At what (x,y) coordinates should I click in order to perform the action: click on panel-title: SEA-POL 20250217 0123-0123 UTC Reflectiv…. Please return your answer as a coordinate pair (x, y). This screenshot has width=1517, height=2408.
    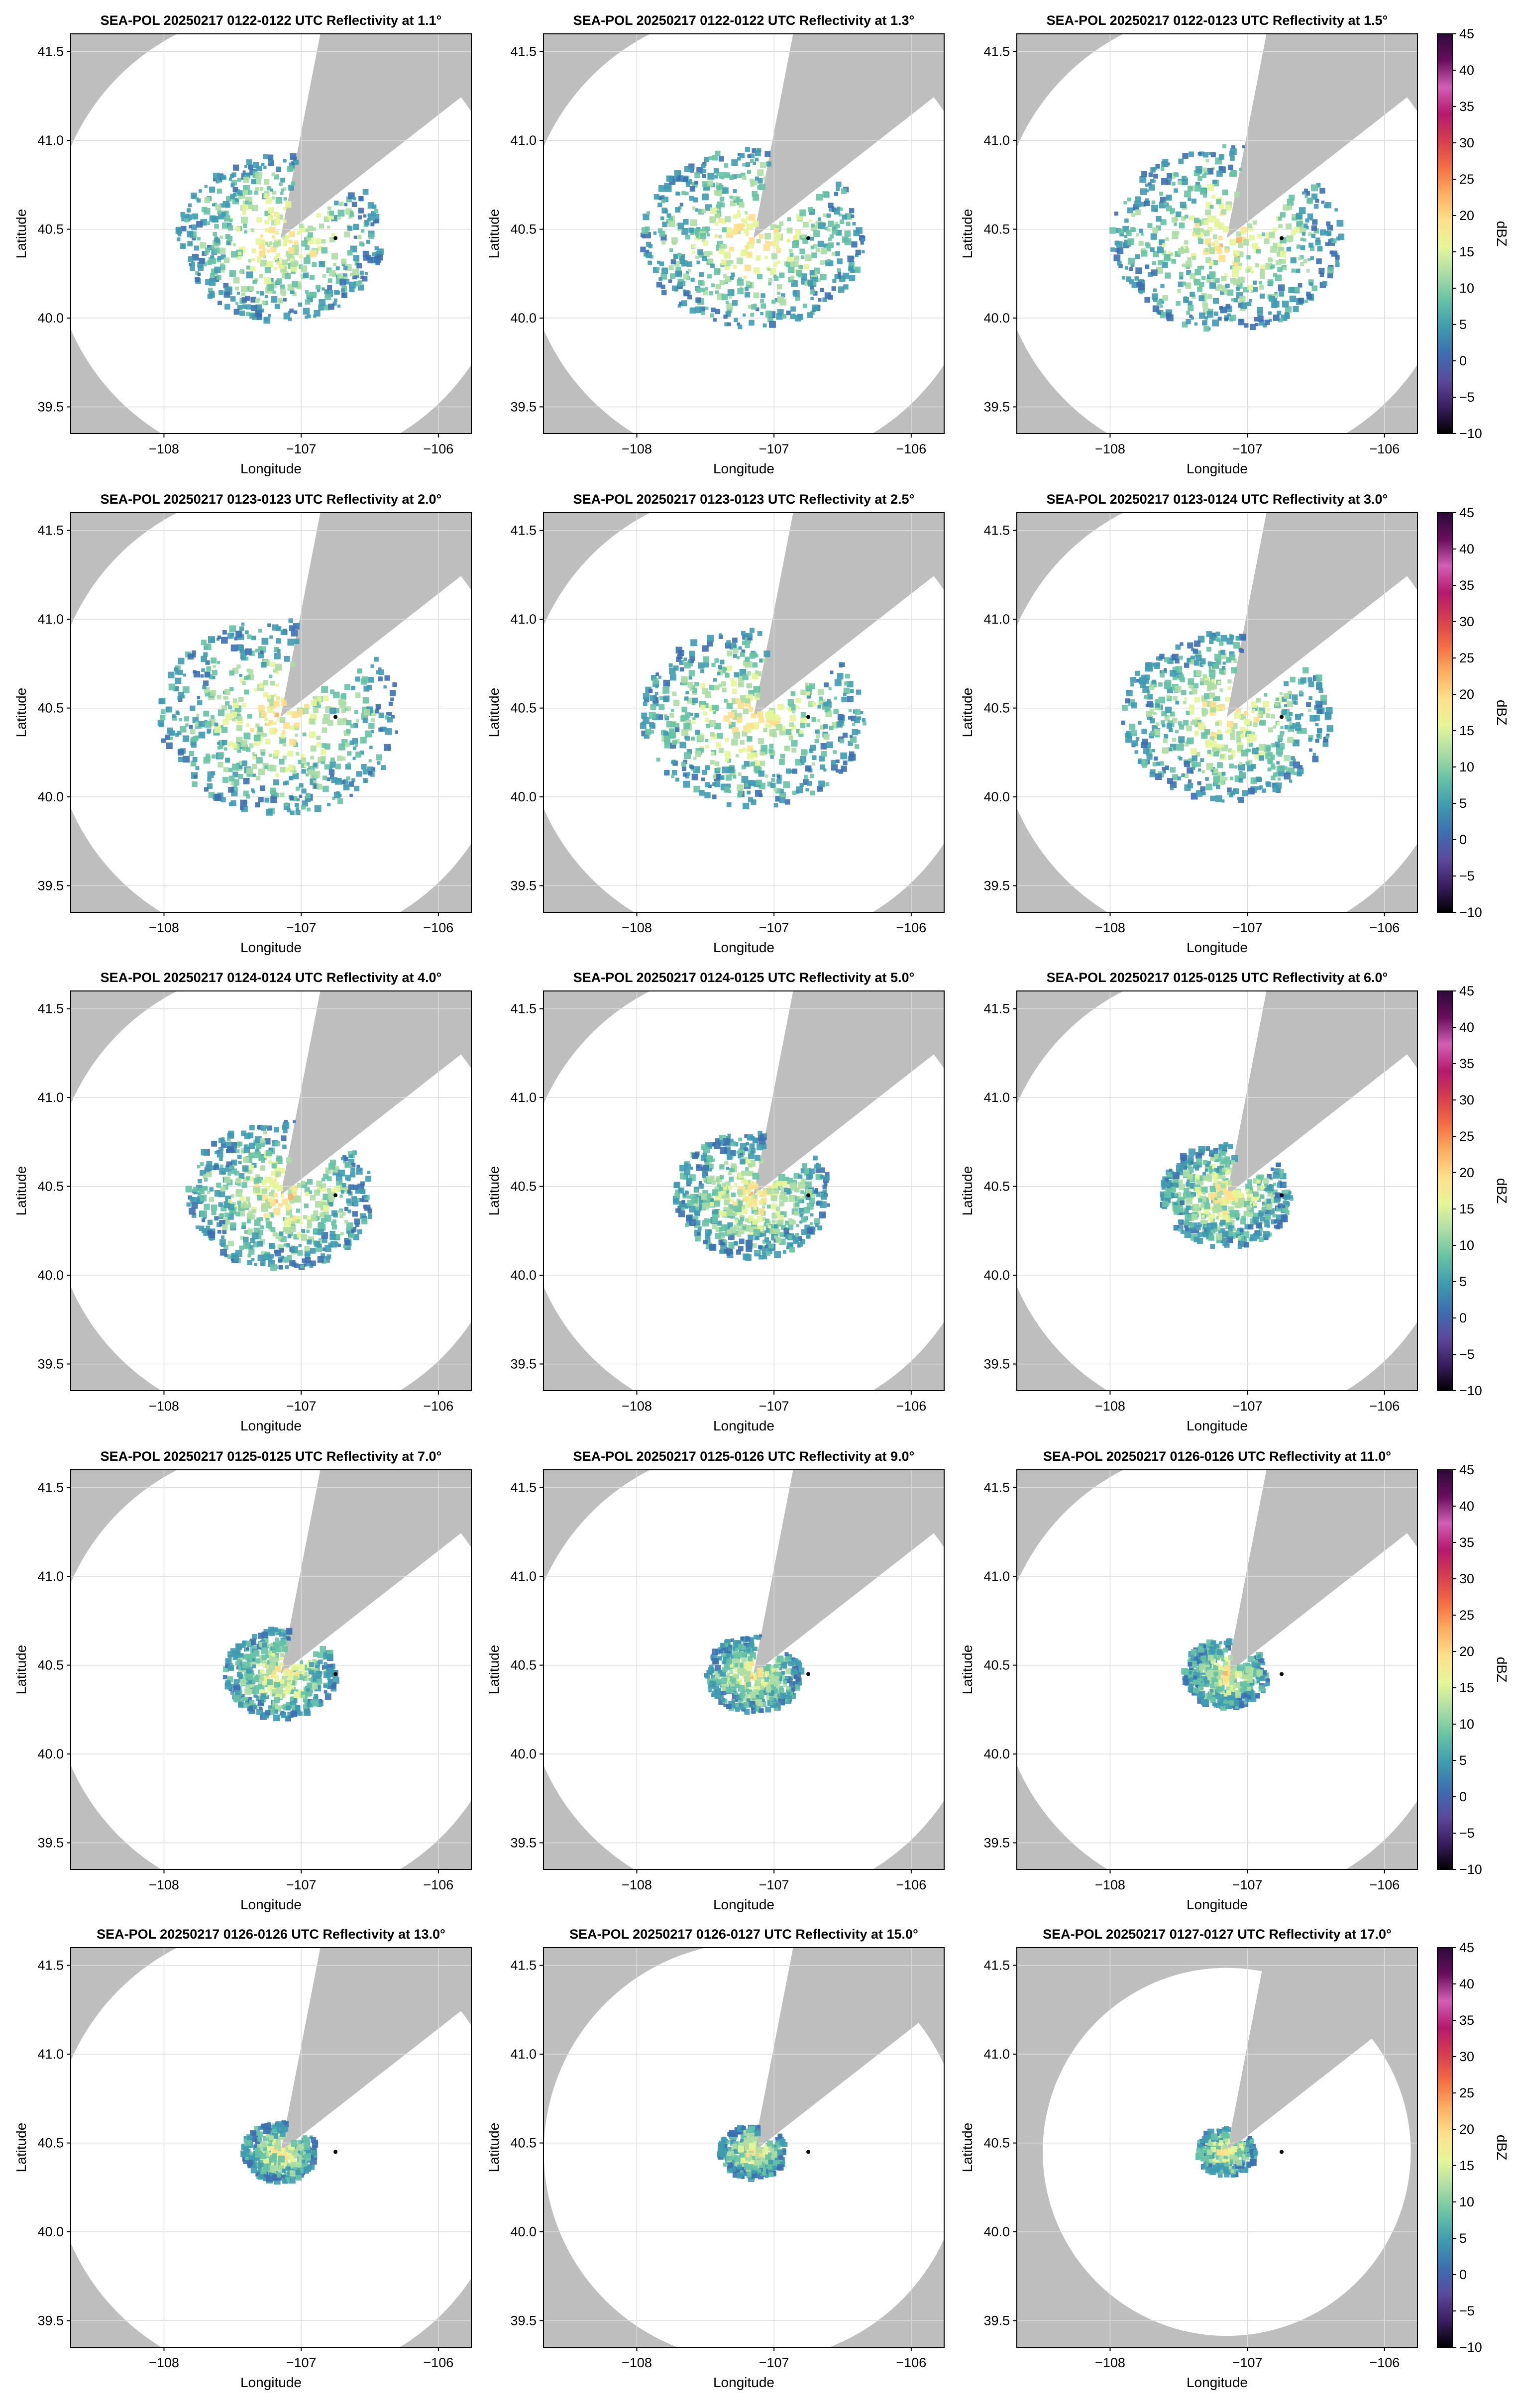
    Looking at the image, I should click on (744, 500).